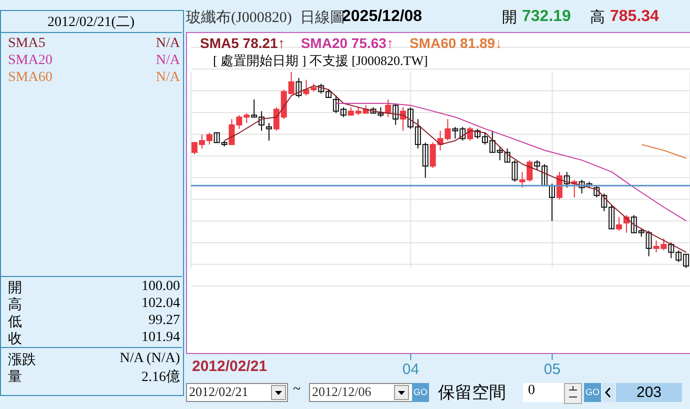 The height and width of the screenshot is (409, 690). I want to click on text: 2012/02/21(二), so click(91, 22).